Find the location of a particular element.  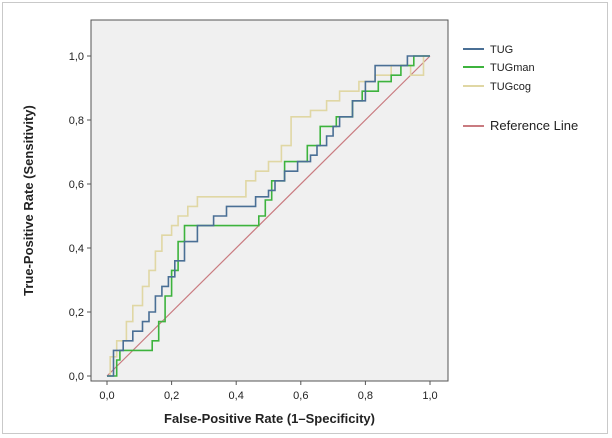

y-tick-label: 0,0 is located at coordinates (76, 377).